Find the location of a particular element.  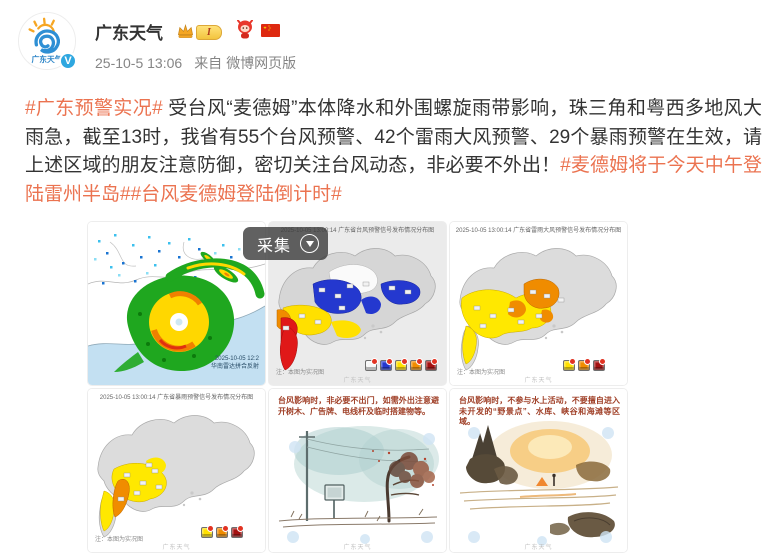

chevron-down-icon is located at coordinates (310, 243).